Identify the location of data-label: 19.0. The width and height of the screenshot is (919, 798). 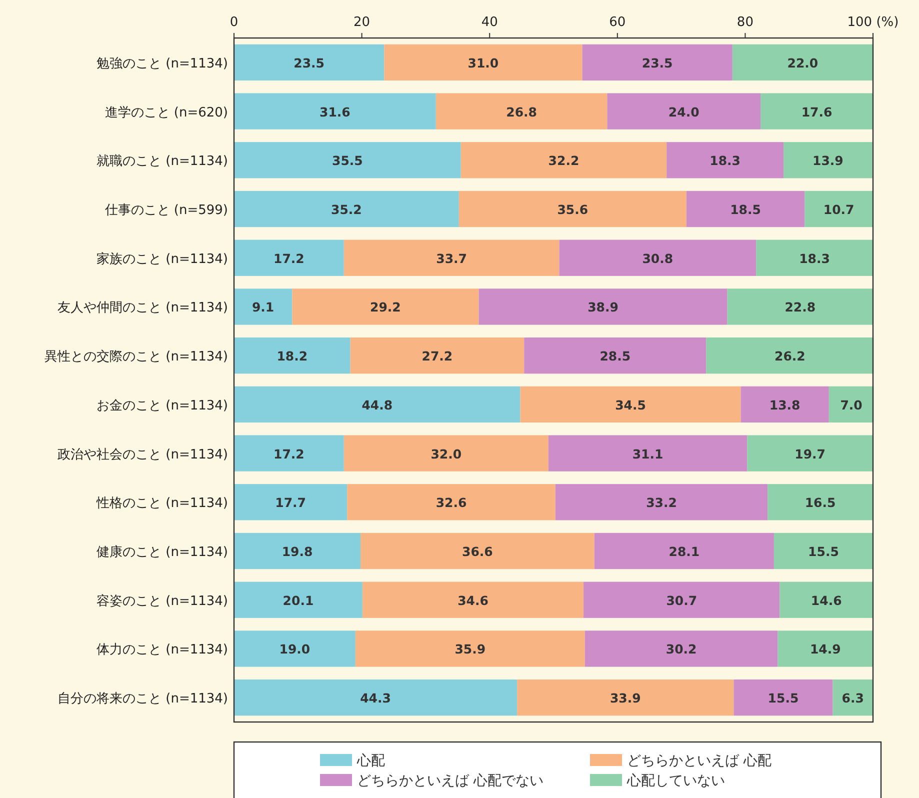
(294, 649).